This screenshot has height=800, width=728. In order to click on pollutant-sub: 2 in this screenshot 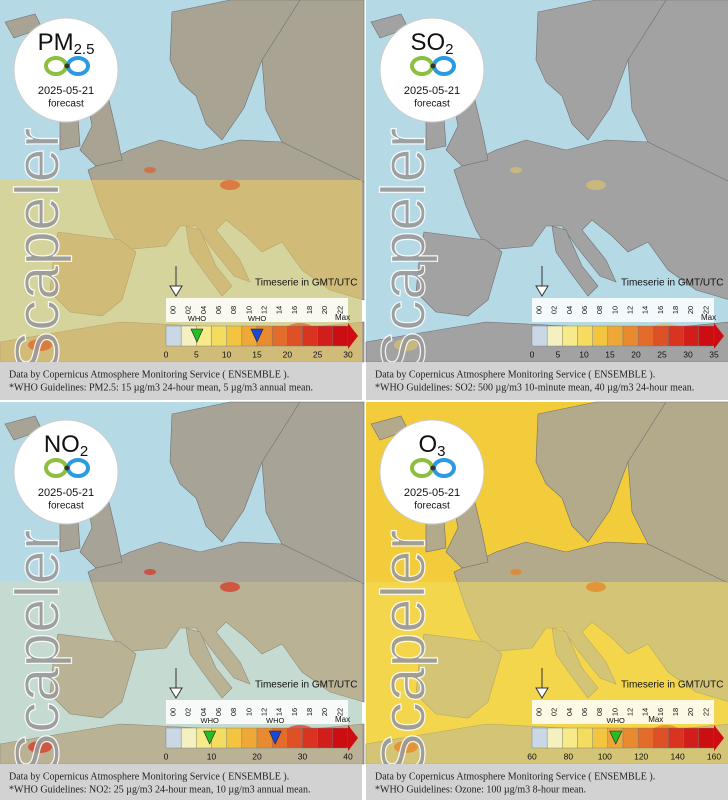, I will do `click(84, 451)`.